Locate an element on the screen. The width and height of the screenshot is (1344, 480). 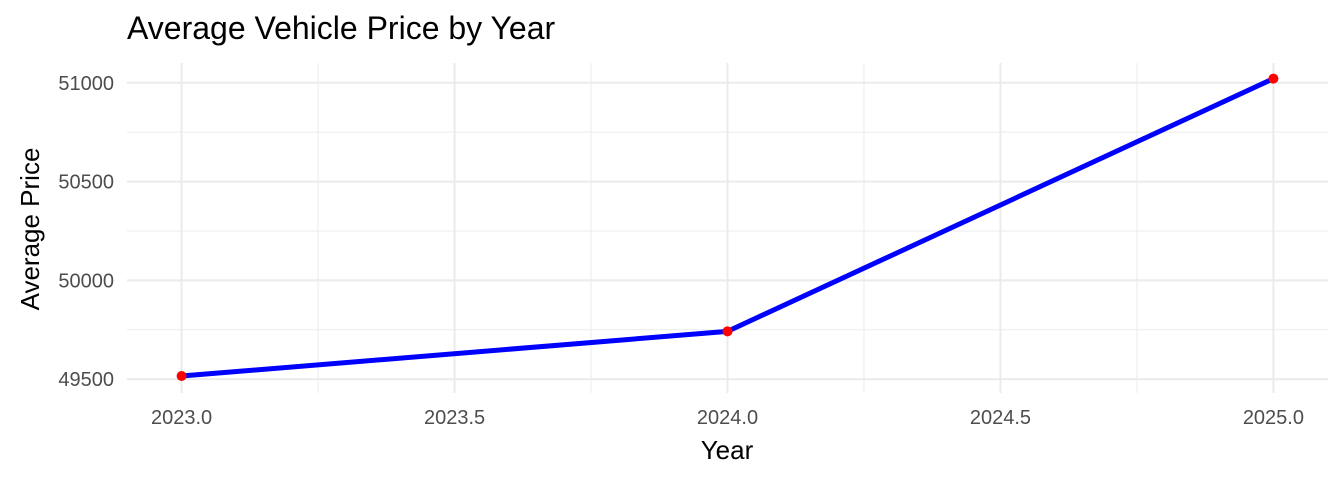
y-tick-label: 51000 is located at coordinates (86, 84).